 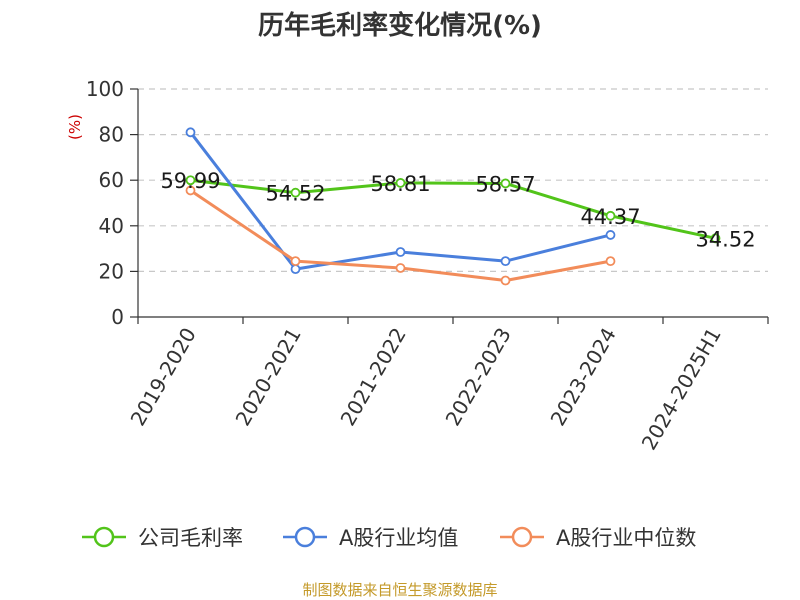 I want to click on y-tick-label: 100, so click(x=105, y=89).